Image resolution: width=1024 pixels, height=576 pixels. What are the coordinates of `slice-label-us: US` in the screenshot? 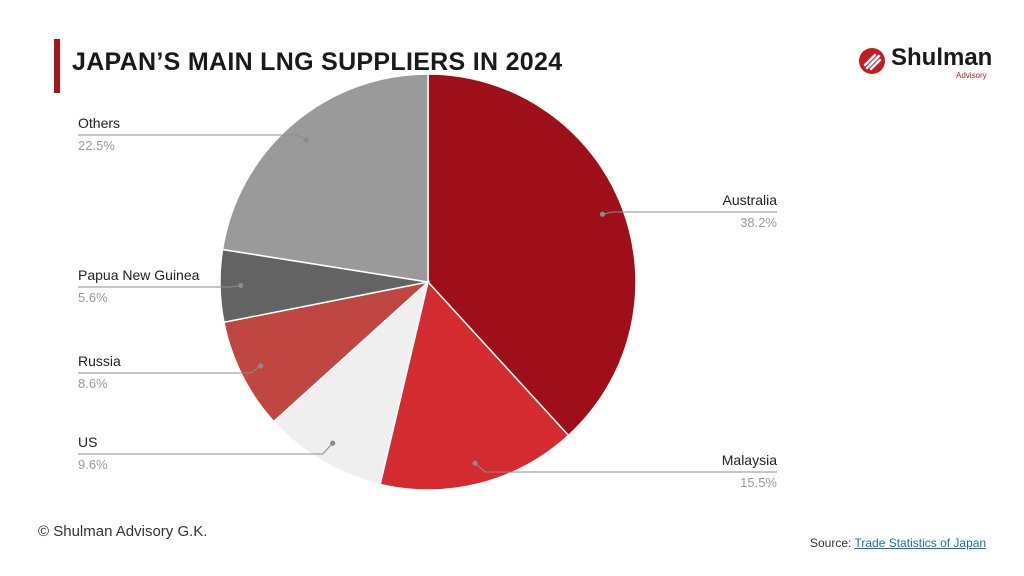 It's located at (87, 442).